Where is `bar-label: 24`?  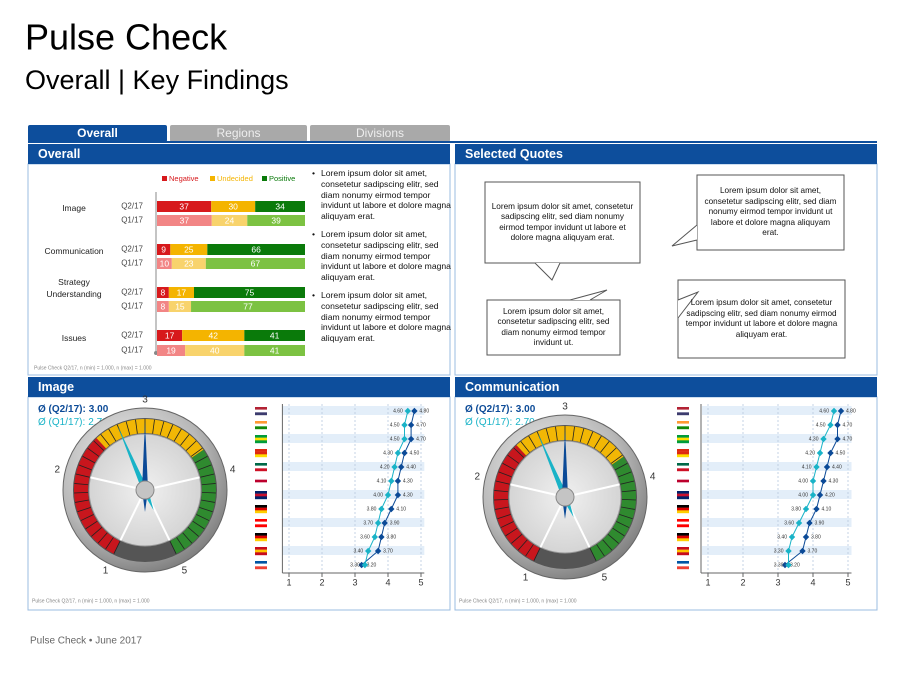 bar-label: 24 is located at coordinates (230, 220).